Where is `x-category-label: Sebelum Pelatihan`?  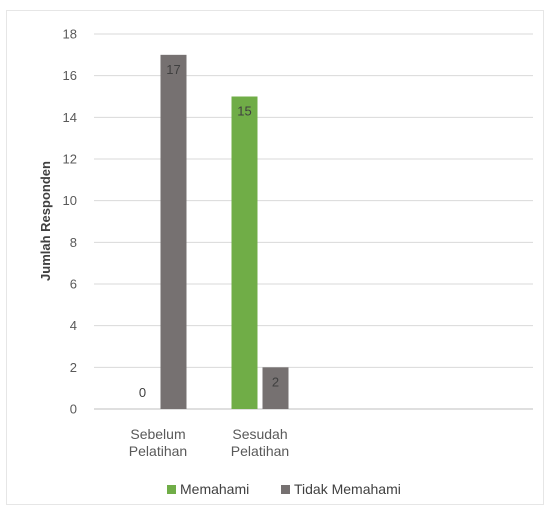
x-category-label: Sebelum Pelatihan is located at coordinates (158, 442).